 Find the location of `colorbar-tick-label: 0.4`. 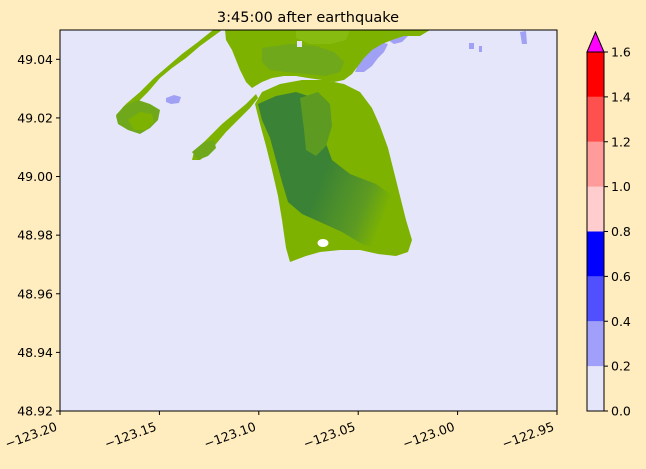

colorbar-tick-label: 0.4 is located at coordinates (621, 321).